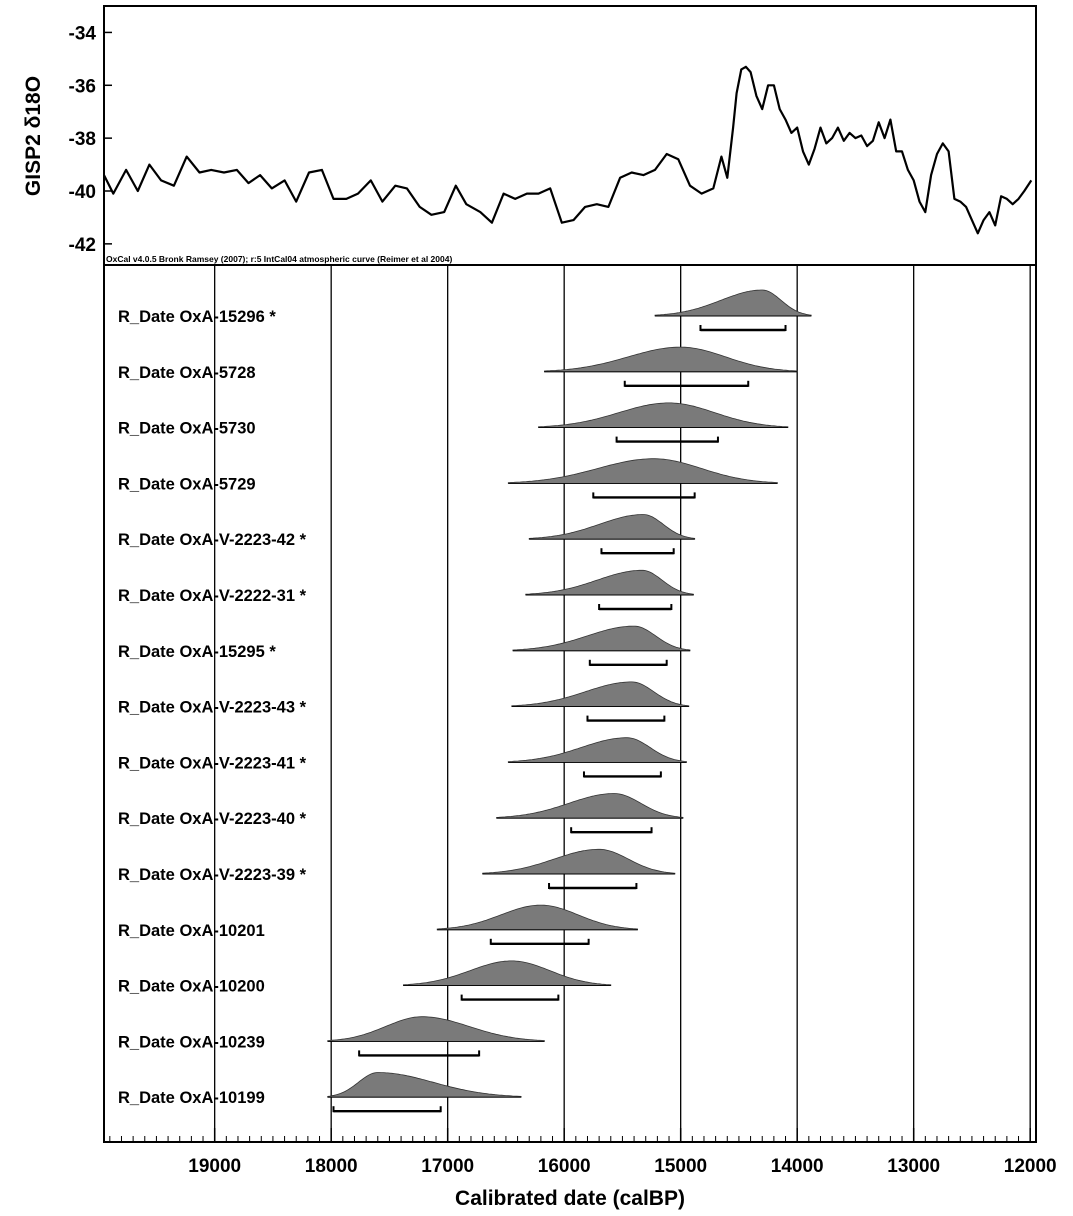  What do you see at coordinates (680, 1166) in the screenshot?
I see `x-tick-label: 15000` at bounding box center [680, 1166].